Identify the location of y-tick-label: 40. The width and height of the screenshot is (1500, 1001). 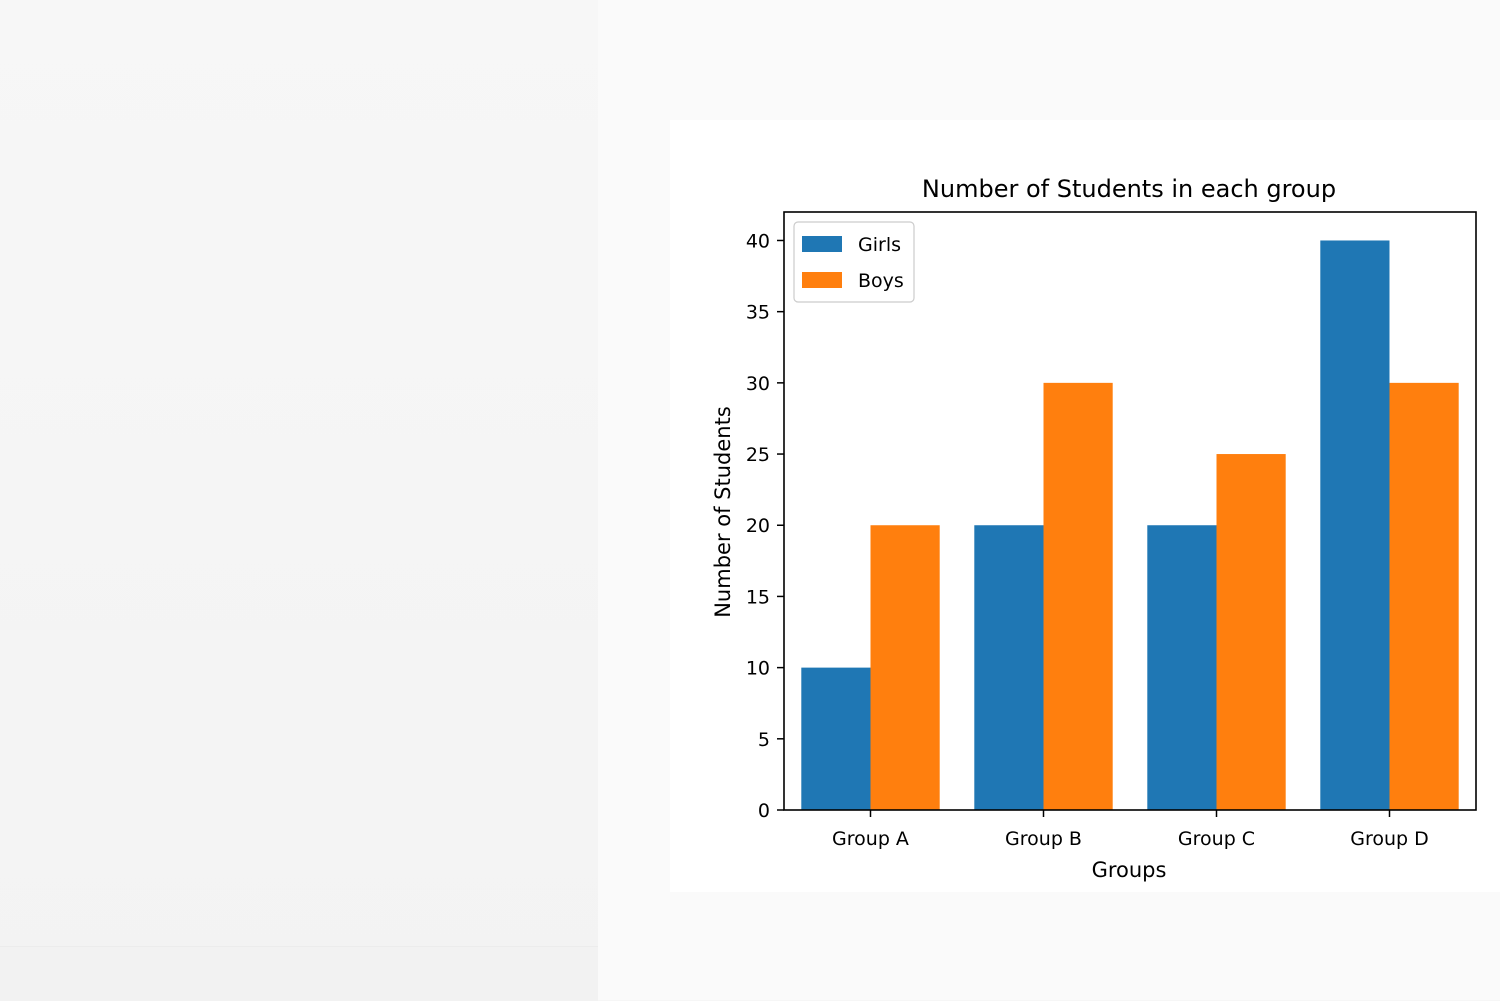
(758, 241).